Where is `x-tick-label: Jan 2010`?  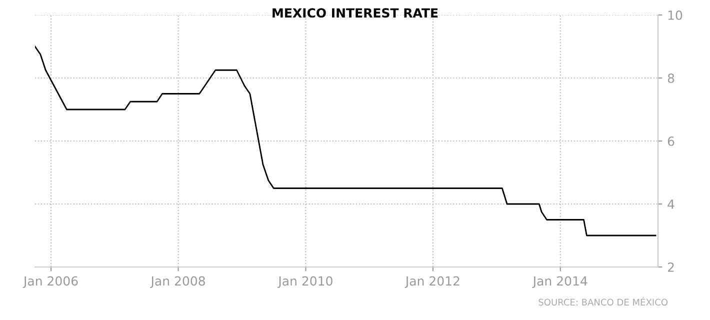
x-tick-label: Jan 2010 is located at coordinates (305, 282).